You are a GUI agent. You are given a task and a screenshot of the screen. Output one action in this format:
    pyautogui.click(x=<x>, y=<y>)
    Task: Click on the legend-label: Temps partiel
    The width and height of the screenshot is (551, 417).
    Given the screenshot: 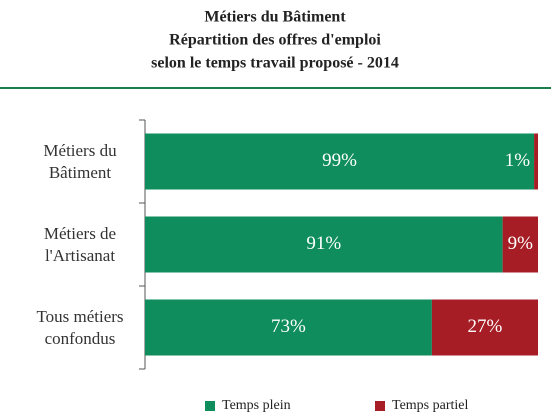 What is the action you would take?
    pyautogui.click(x=430, y=405)
    